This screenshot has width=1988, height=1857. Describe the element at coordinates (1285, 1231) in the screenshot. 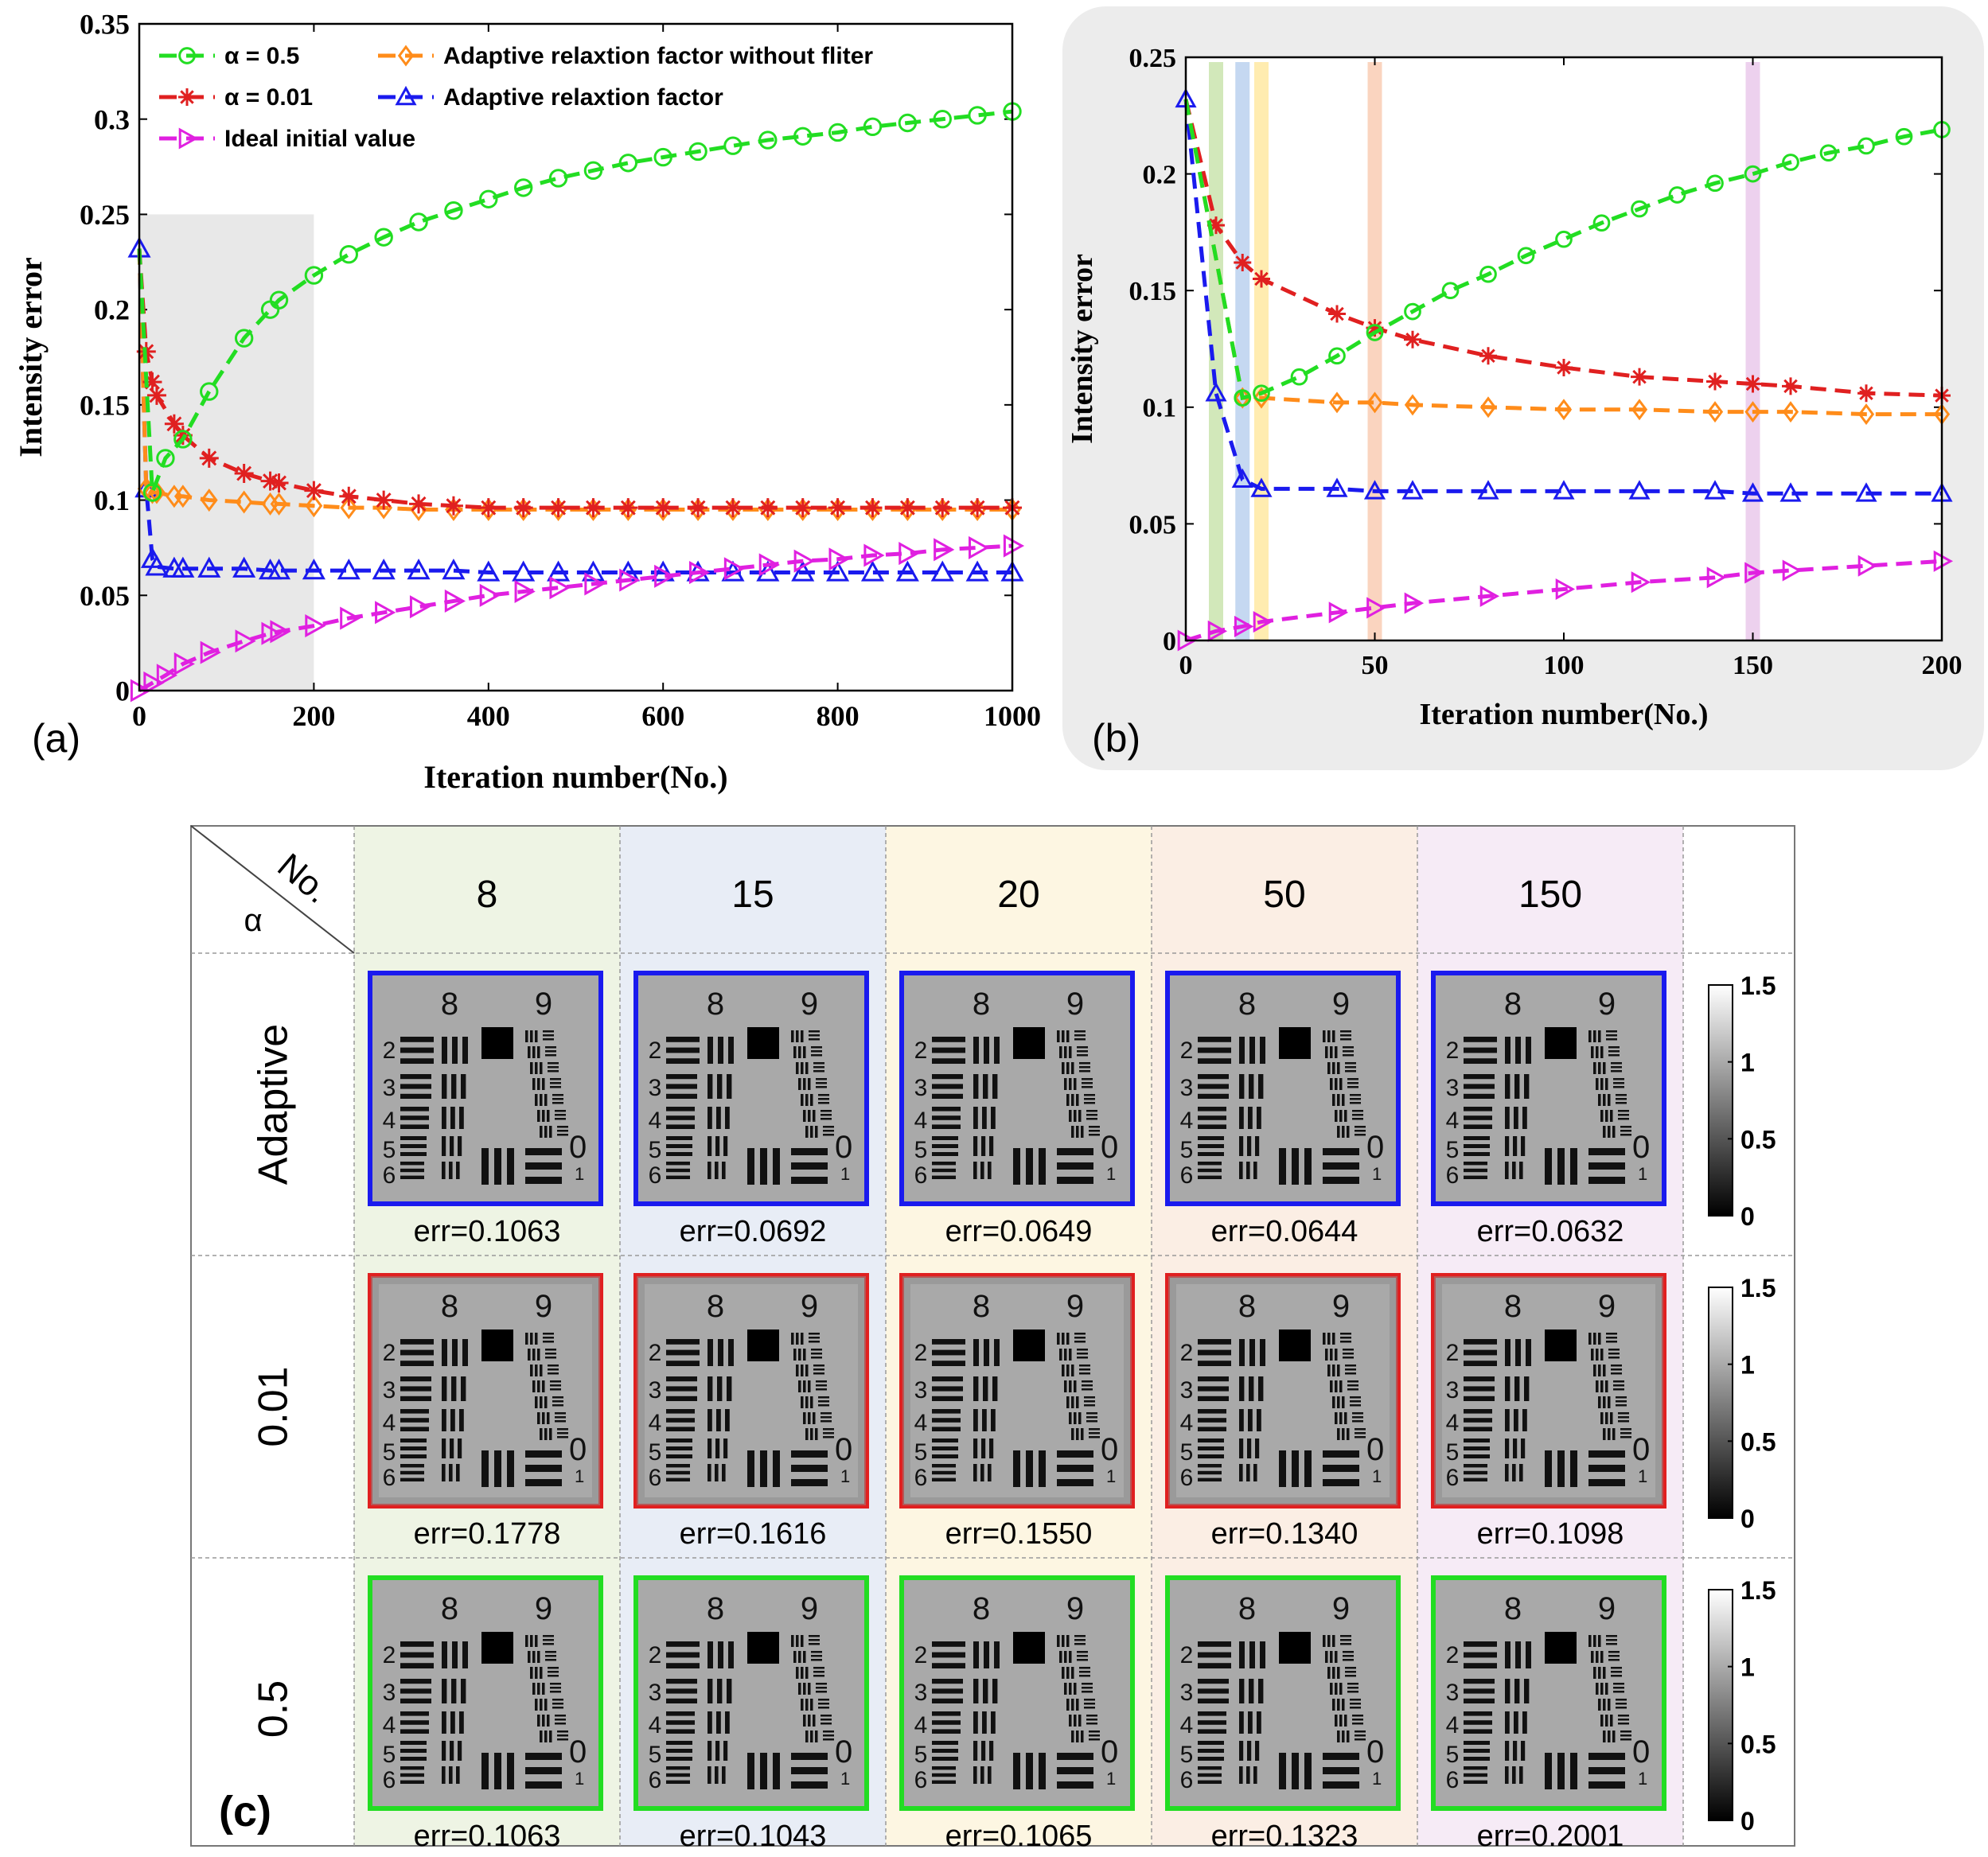

I see `error-value: err=0.0644` at that location.